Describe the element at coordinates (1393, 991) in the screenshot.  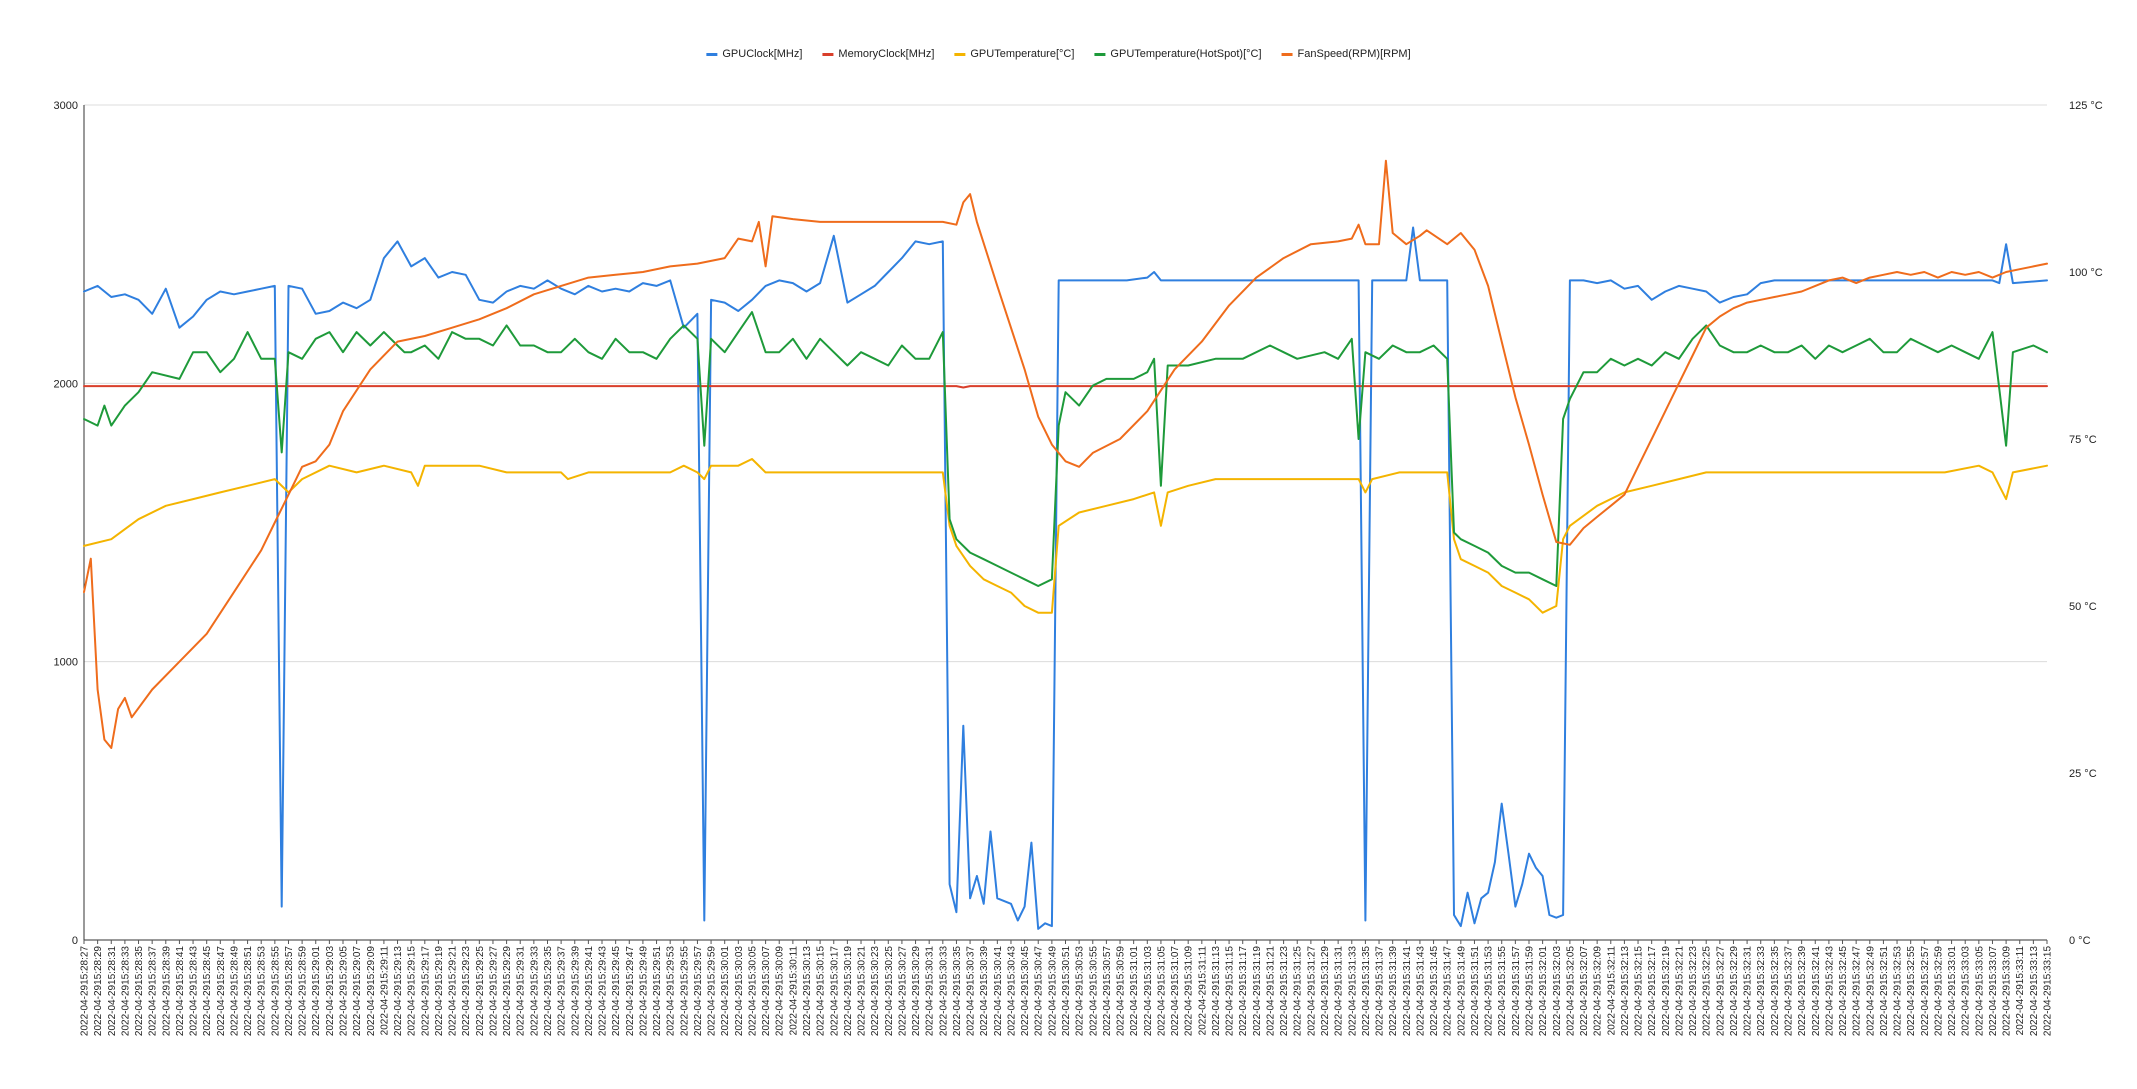
I see `x-tick-label: 2022-04-2915:31:39` at that location.